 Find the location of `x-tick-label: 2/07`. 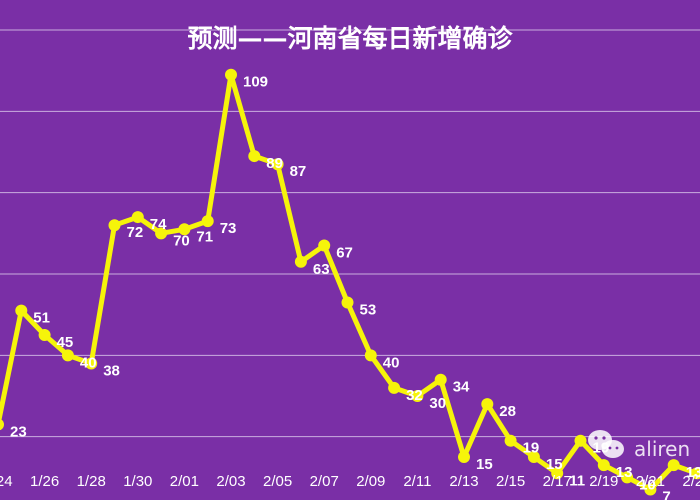

x-tick-label: 2/07 is located at coordinates (324, 481).